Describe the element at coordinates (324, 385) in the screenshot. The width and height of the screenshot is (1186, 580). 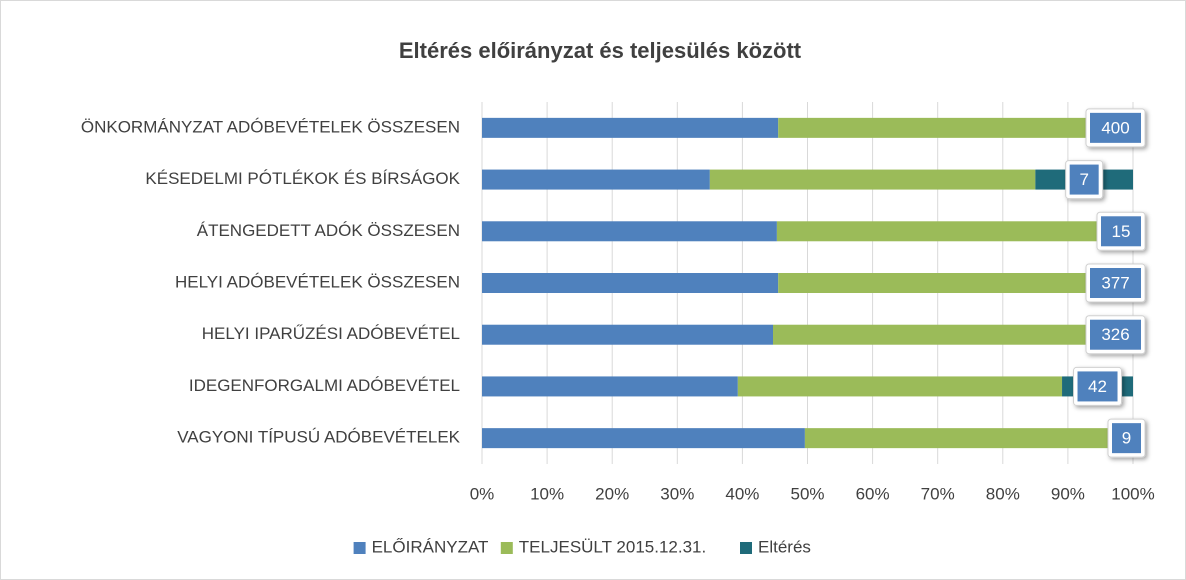
I see `y-tick-label: IDEGENFORGALMI ADÓBEVÉTEL` at that location.